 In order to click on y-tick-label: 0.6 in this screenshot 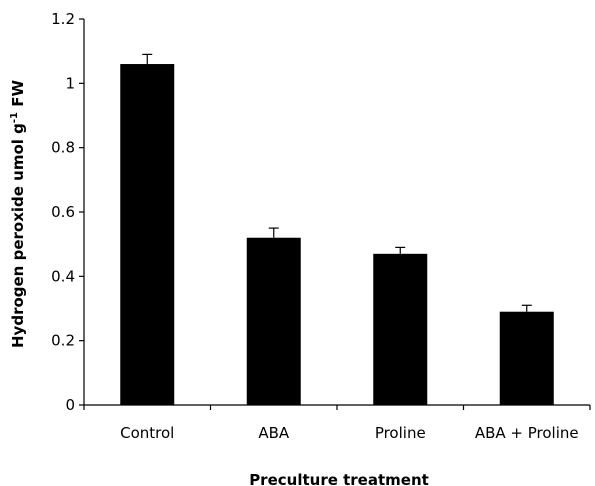, I will do `click(63, 212)`.